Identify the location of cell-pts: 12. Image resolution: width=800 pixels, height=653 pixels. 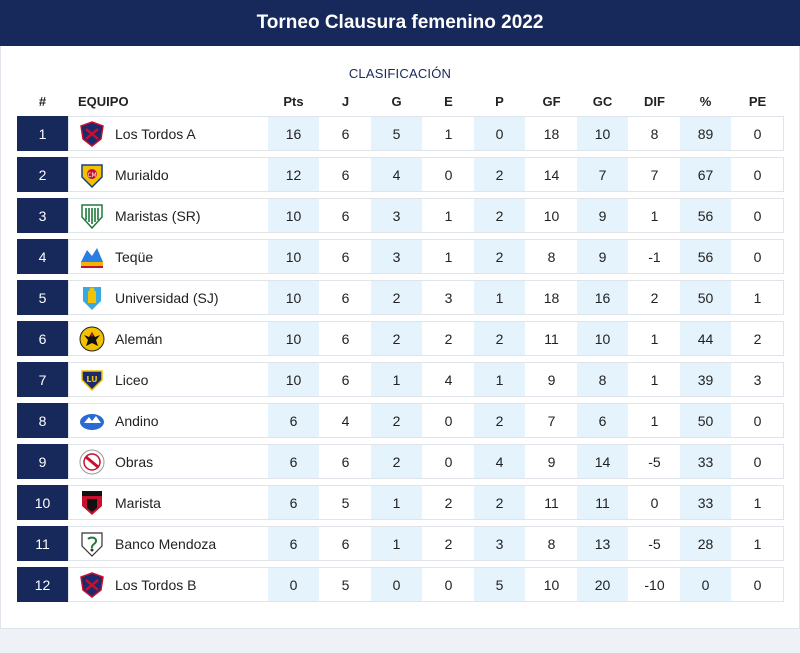
(293, 174).